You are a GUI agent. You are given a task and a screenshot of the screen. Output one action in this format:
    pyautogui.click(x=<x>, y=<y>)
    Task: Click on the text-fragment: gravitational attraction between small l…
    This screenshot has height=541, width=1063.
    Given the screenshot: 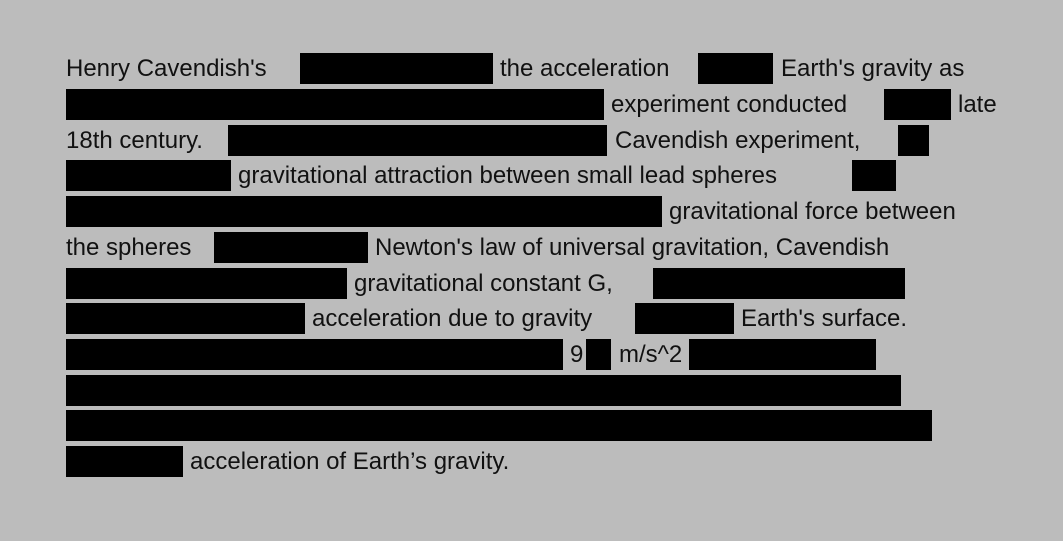 What is the action you would take?
    pyautogui.click(x=507, y=175)
    